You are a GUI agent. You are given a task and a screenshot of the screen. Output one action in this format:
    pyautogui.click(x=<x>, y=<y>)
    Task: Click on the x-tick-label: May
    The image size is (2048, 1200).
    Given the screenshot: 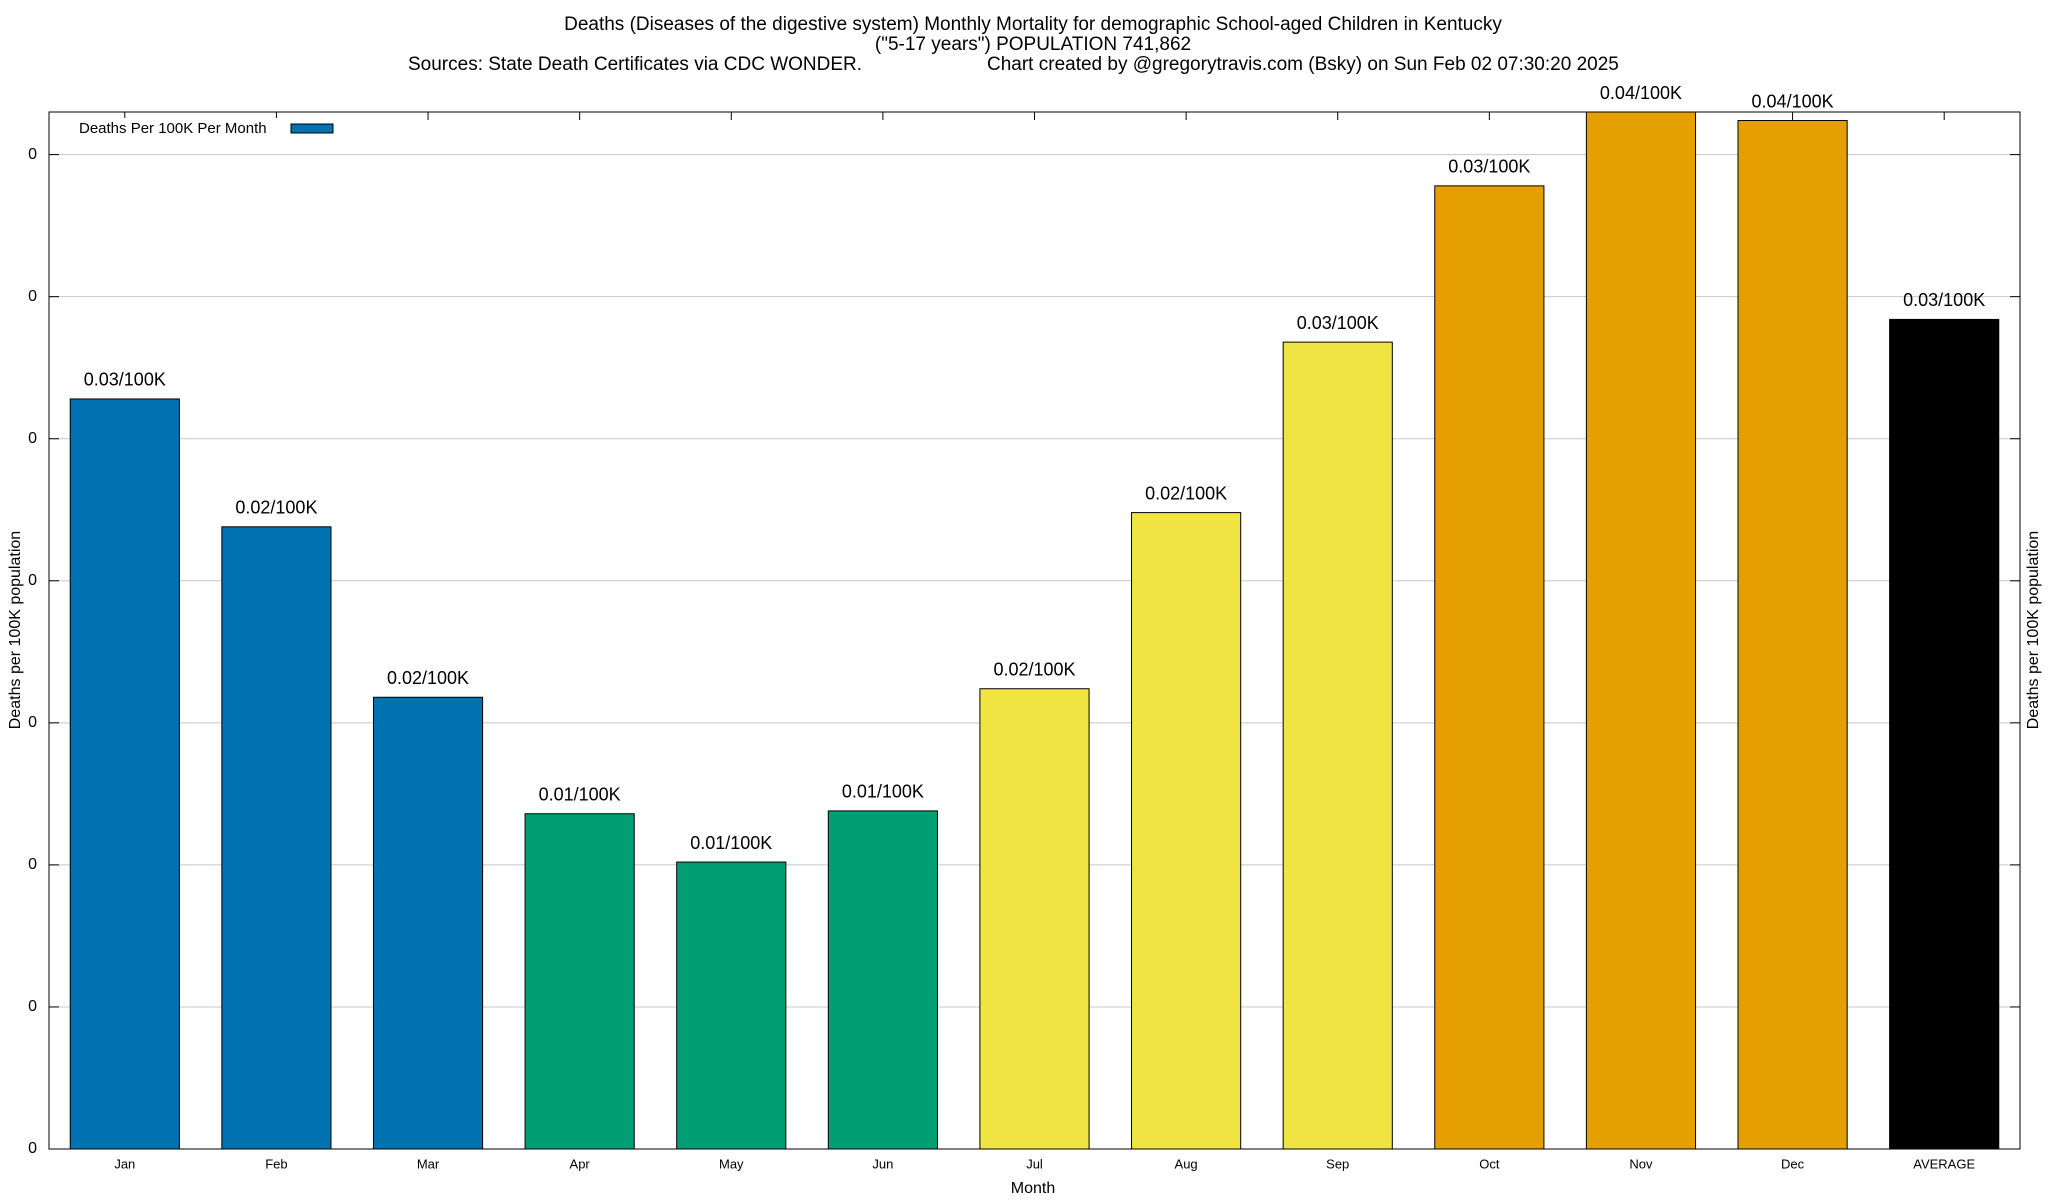 What is the action you would take?
    pyautogui.click(x=731, y=1163)
    